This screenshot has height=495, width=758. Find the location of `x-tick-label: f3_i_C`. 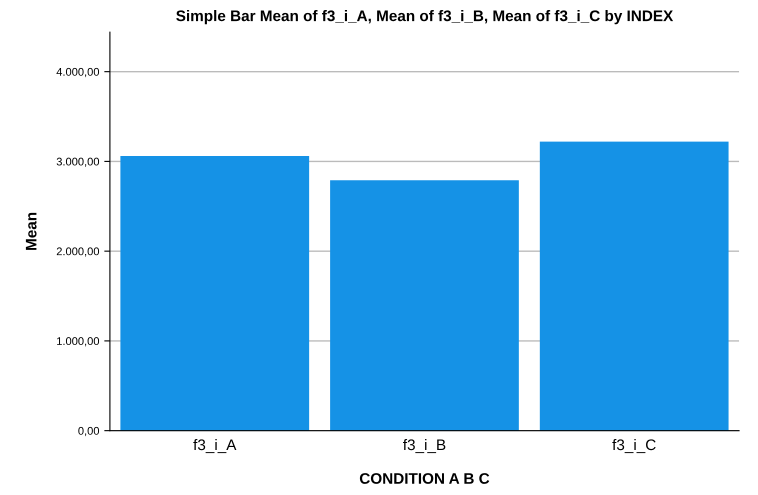

x-tick-label: f3_i_C is located at coordinates (634, 446).